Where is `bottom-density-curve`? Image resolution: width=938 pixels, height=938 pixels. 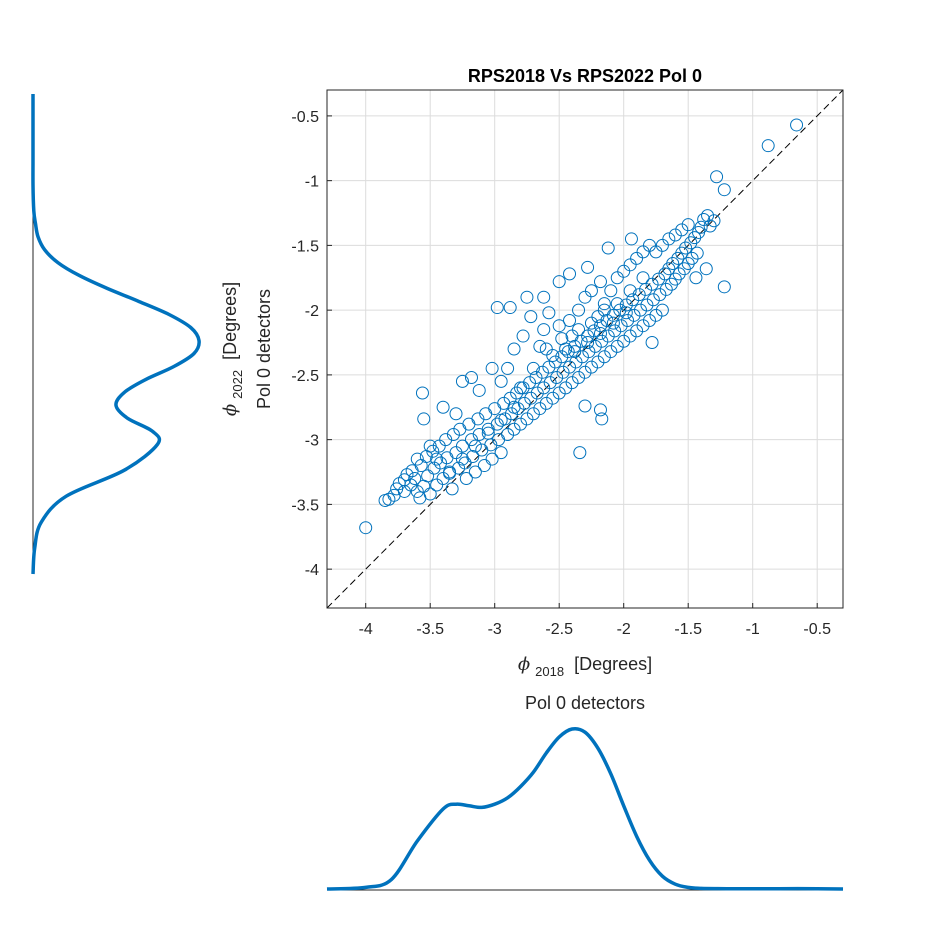 bottom-density-curve is located at coordinates (585, 808).